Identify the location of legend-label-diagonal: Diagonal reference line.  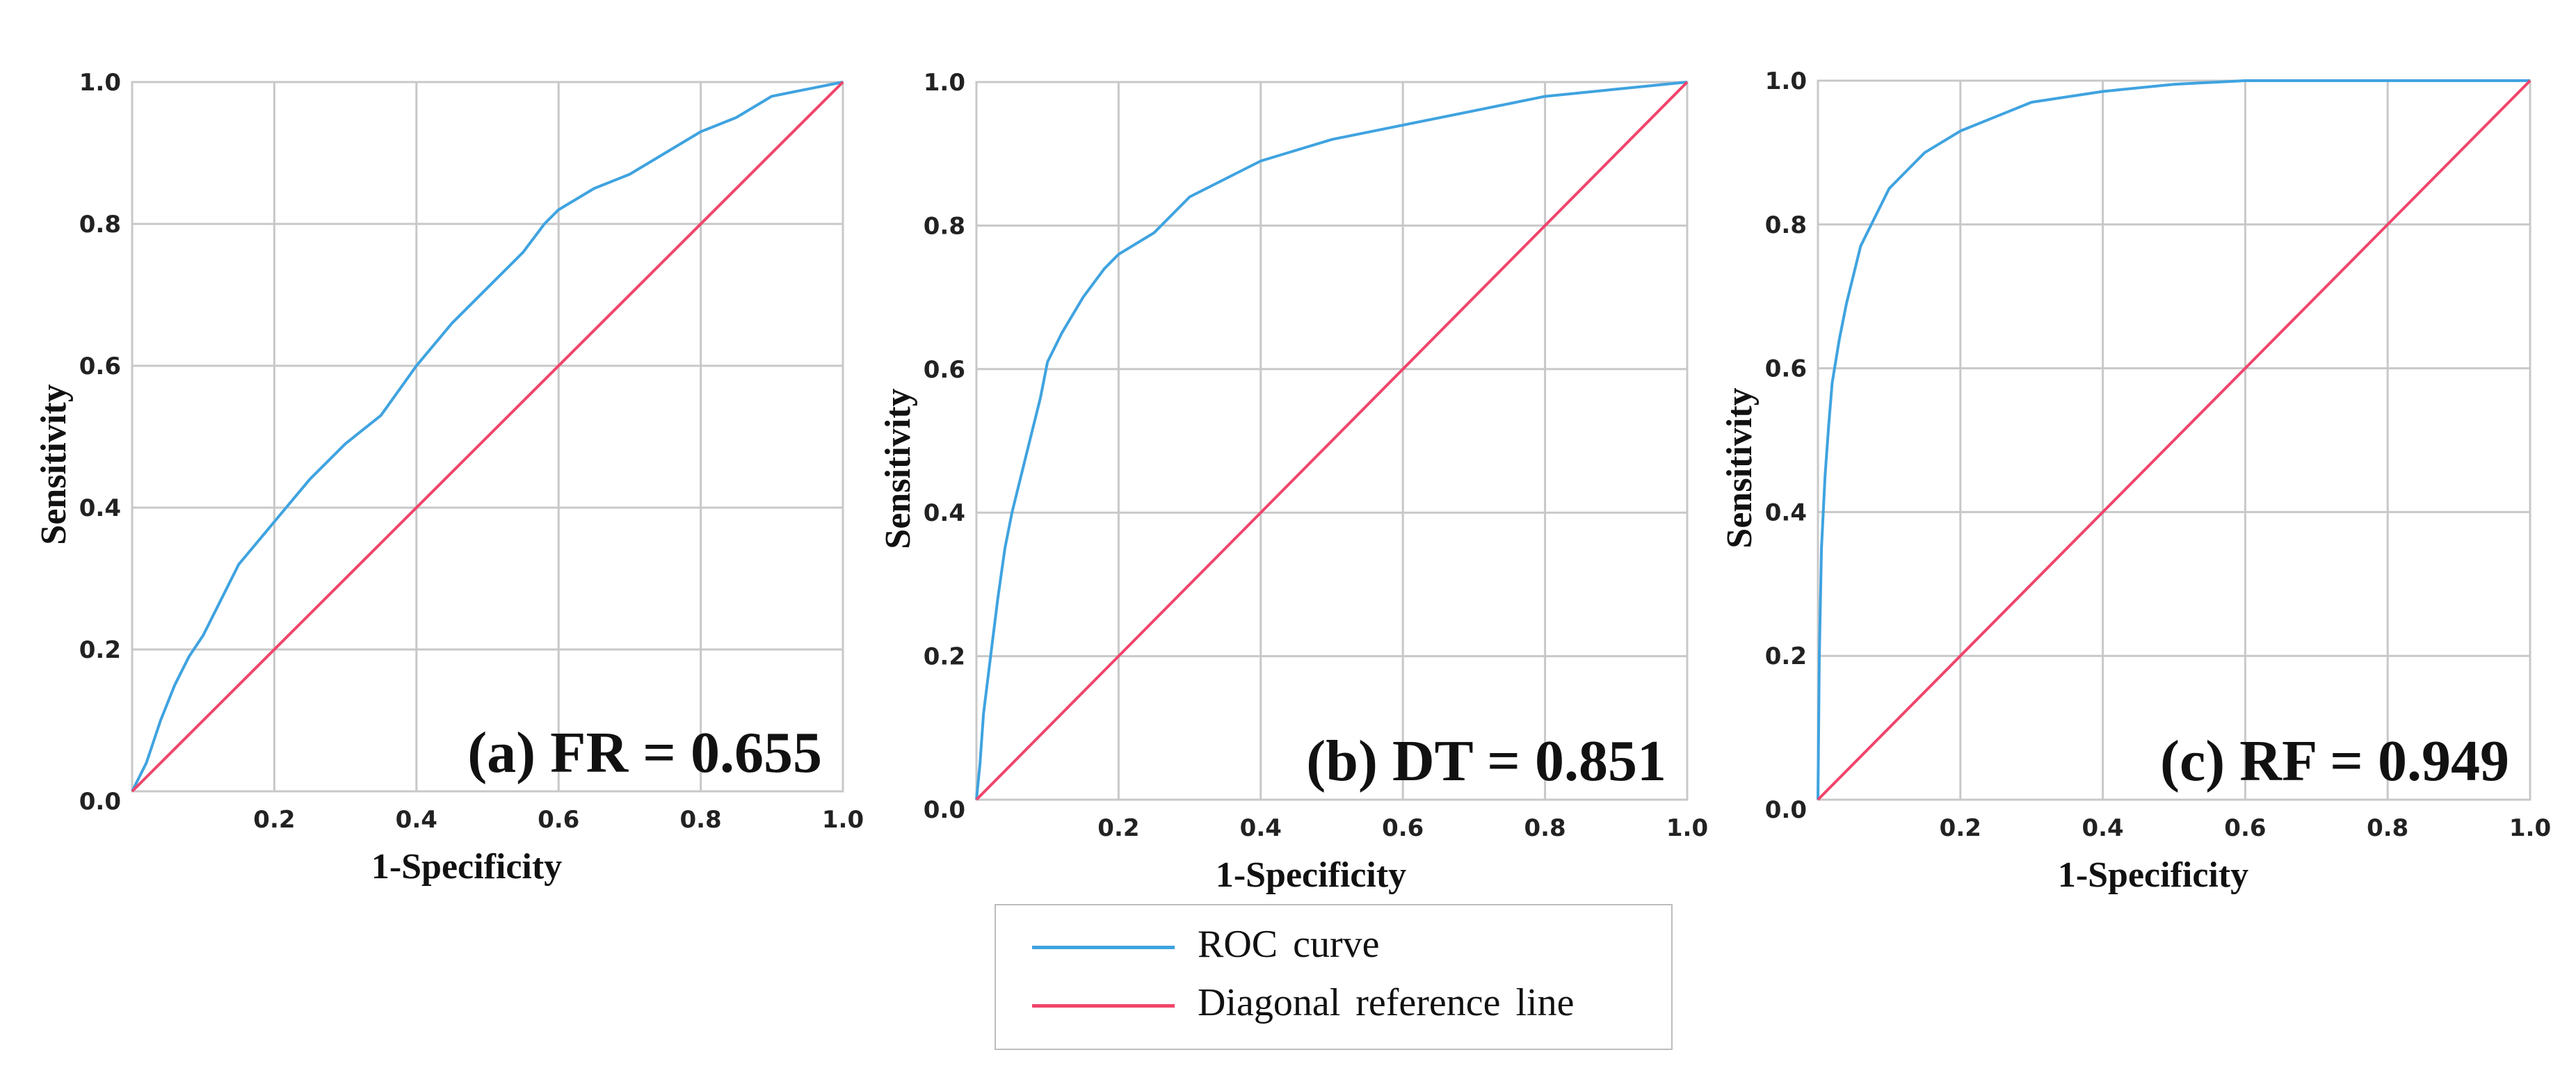
(1386, 1003).